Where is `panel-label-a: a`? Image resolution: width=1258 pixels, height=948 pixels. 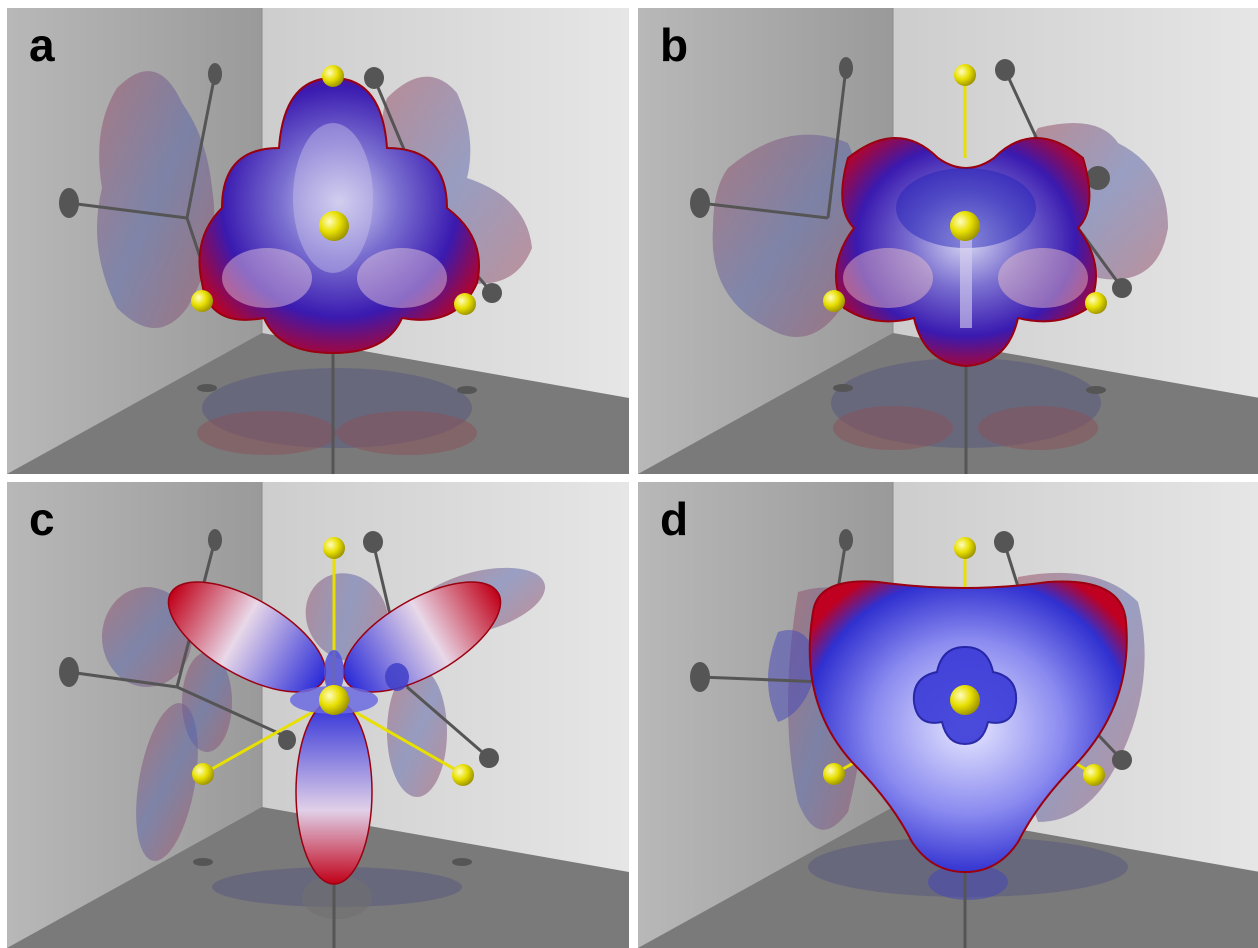
panel-label-a: a is located at coordinates (42, 45).